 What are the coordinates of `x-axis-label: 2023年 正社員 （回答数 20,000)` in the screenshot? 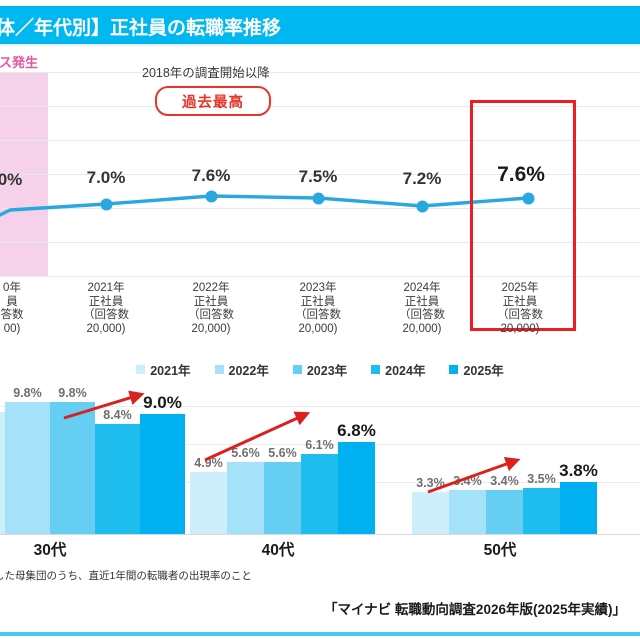 It's located at (318, 309).